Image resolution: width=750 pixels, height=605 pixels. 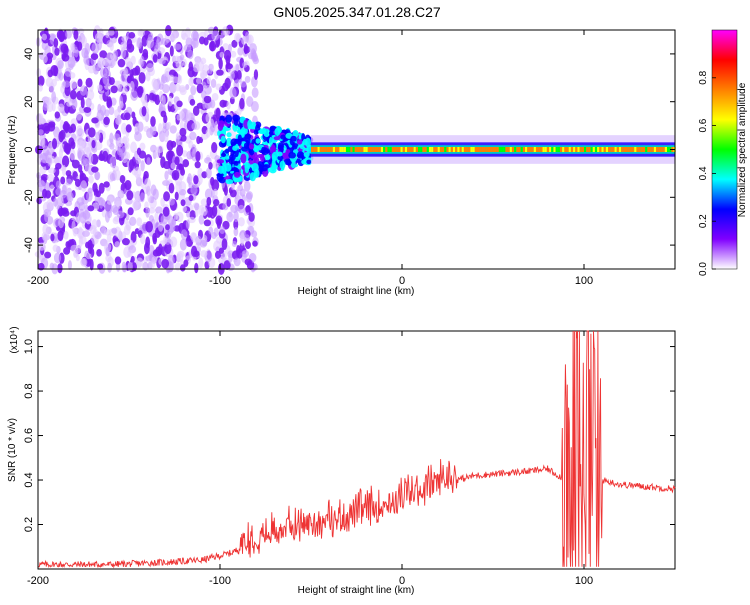 What do you see at coordinates (29, 346) in the screenshot?
I see `y-tick-label: 1.0` at bounding box center [29, 346].